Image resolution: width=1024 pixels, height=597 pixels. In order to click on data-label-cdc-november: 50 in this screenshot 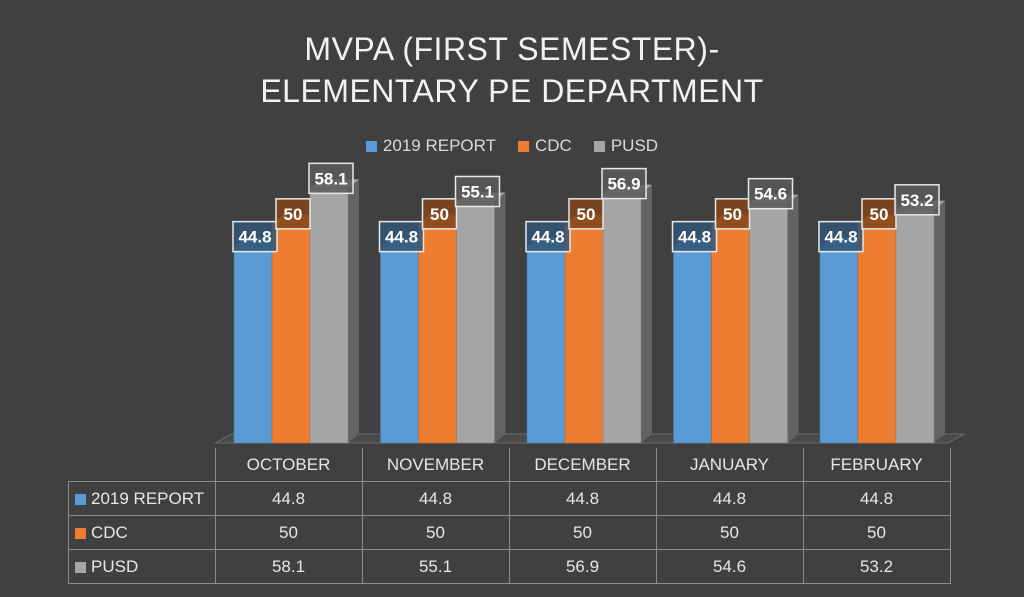, I will do `click(439, 214)`.